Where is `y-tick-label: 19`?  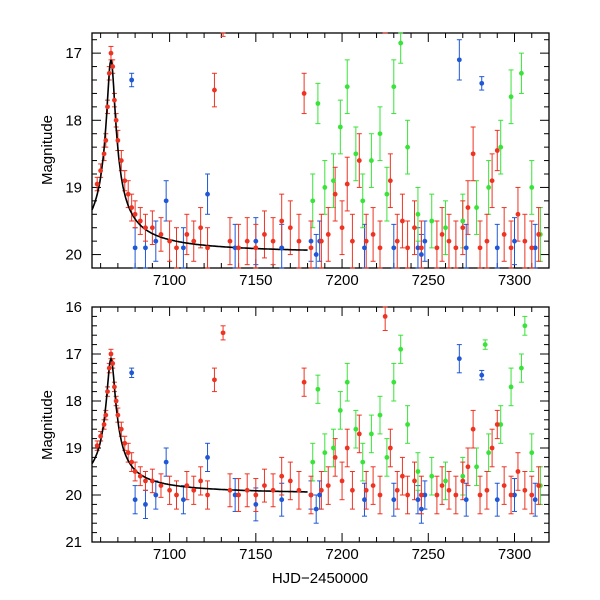
y-tick-label: 19 is located at coordinates (73, 187).